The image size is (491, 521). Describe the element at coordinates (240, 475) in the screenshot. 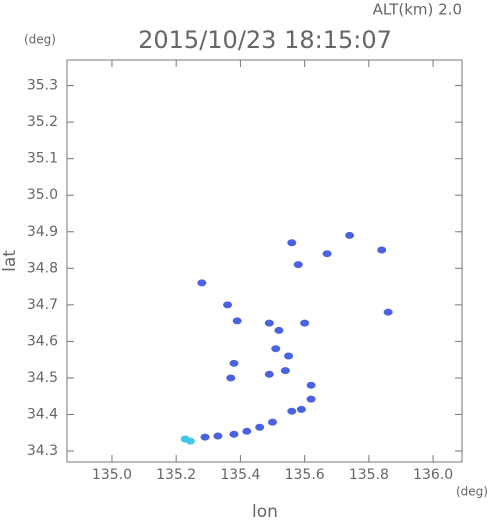

I see `x-tick-label: 135.4` at that location.